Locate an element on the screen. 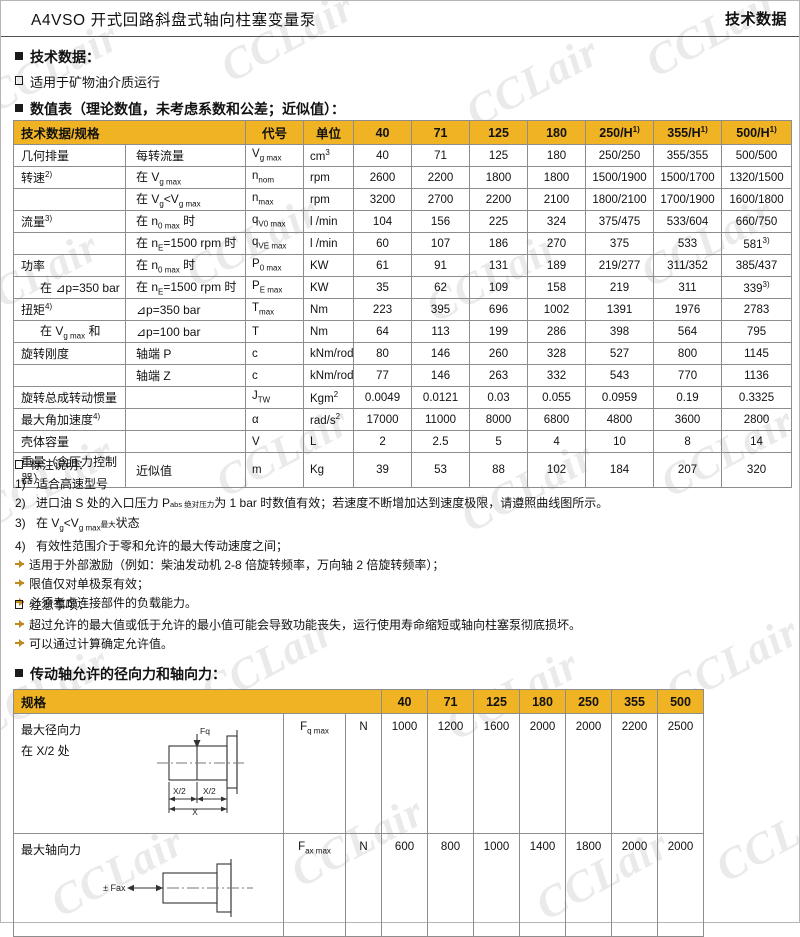 Image resolution: width=800 pixels, height=937 pixels. force-col-header-180: 180 is located at coordinates (543, 701).